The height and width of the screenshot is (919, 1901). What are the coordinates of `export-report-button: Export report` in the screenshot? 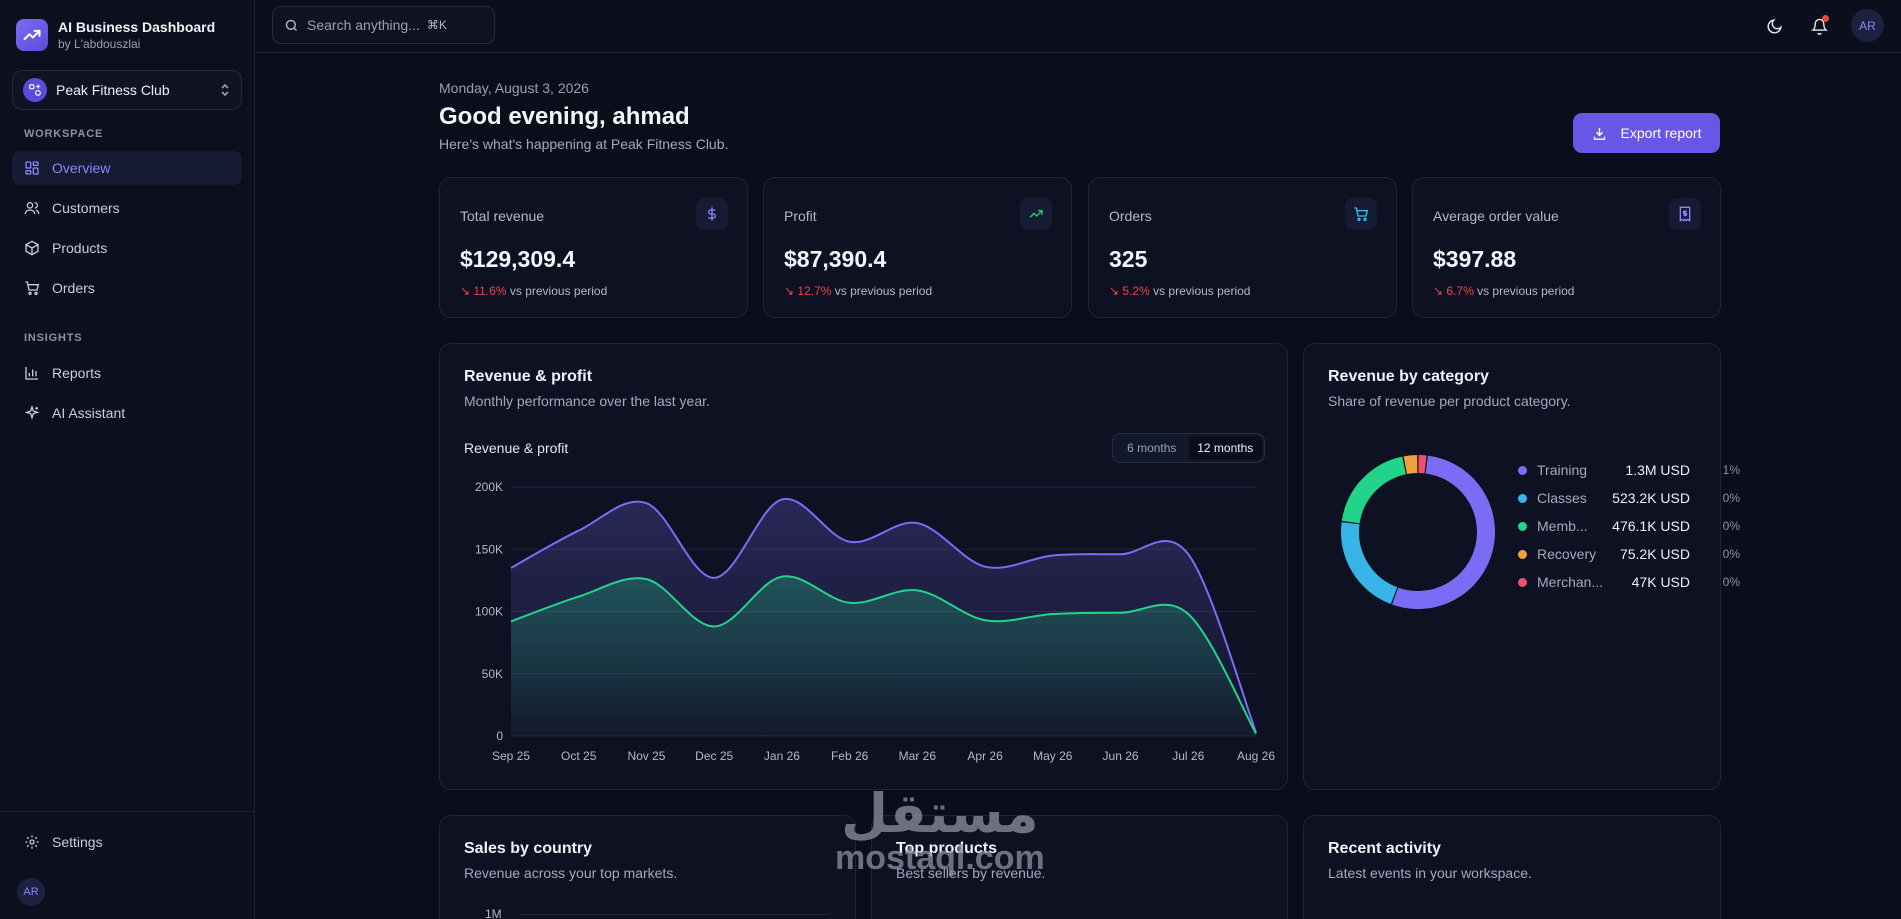 It's located at (1646, 133).